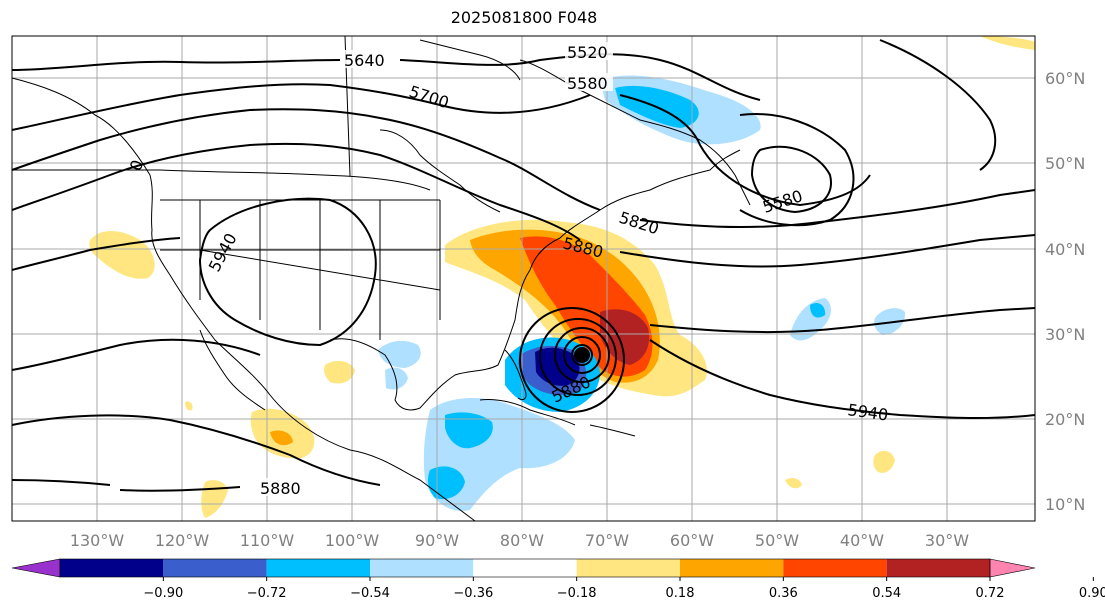 Image resolution: width=1105 pixels, height=615 pixels. What do you see at coordinates (280, 488) in the screenshot?
I see `contour-label: 5880` at bounding box center [280, 488].